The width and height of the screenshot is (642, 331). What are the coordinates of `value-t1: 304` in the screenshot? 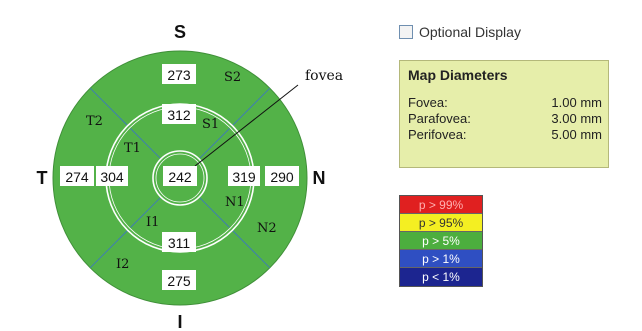 It's located at (112, 177).